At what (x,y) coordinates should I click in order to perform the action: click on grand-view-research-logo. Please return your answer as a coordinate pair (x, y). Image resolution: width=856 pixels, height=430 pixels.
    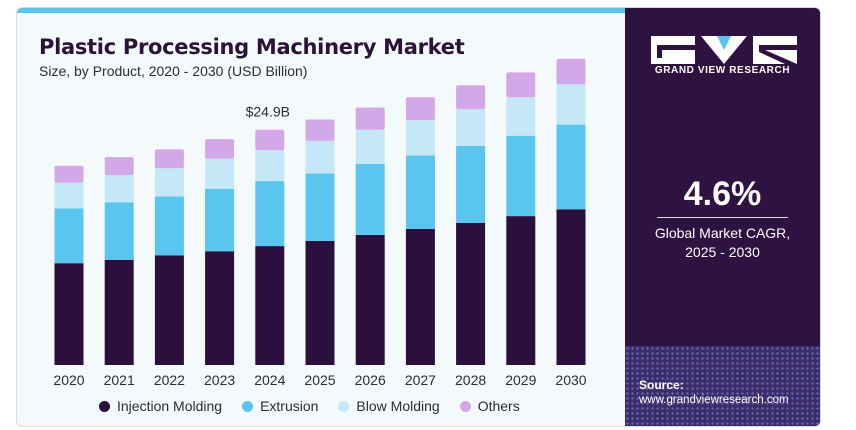
    Looking at the image, I should click on (724, 50).